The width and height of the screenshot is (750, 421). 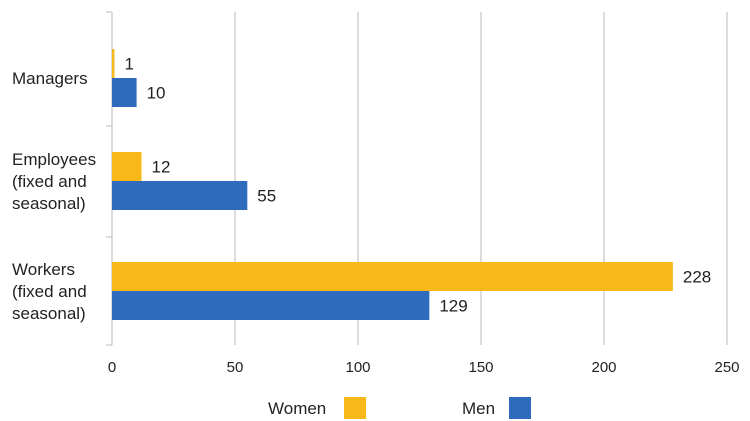 What do you see at coordinates (266, 196) in the screenshot?
I see `bar-value-label: 55` at bounding box center [266, 196].